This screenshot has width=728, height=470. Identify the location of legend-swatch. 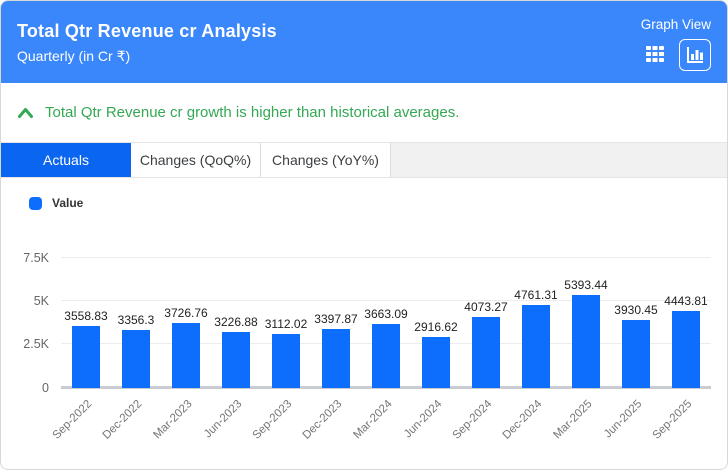
(35, 203).